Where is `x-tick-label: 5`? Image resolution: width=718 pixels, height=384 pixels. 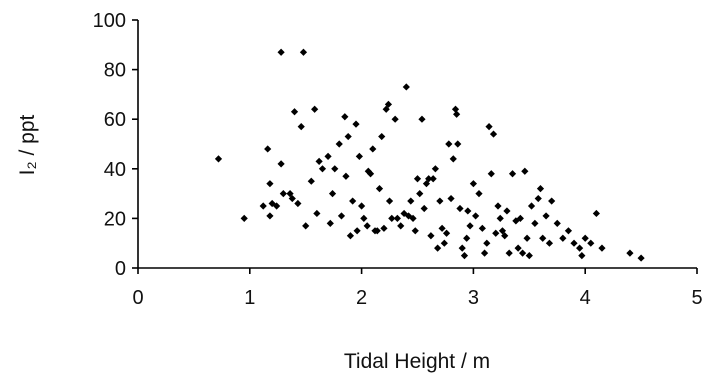 x-tick-label: 5 is located at coordinates (696, 298).